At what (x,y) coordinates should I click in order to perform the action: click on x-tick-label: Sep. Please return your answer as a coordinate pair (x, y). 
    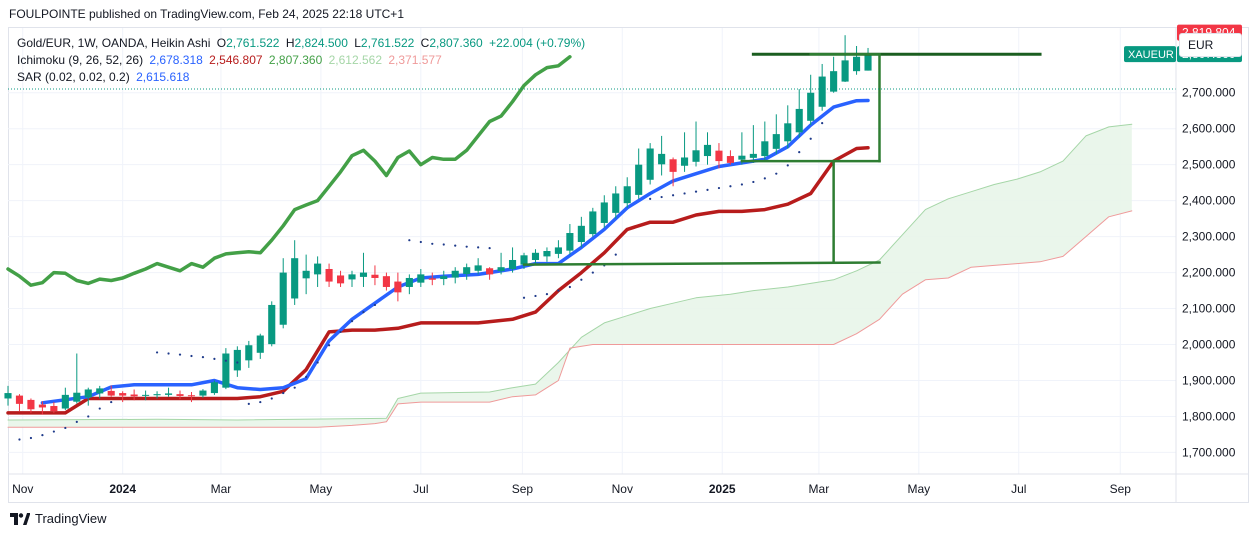
    Looking at the image, I should click on (1121, 489).